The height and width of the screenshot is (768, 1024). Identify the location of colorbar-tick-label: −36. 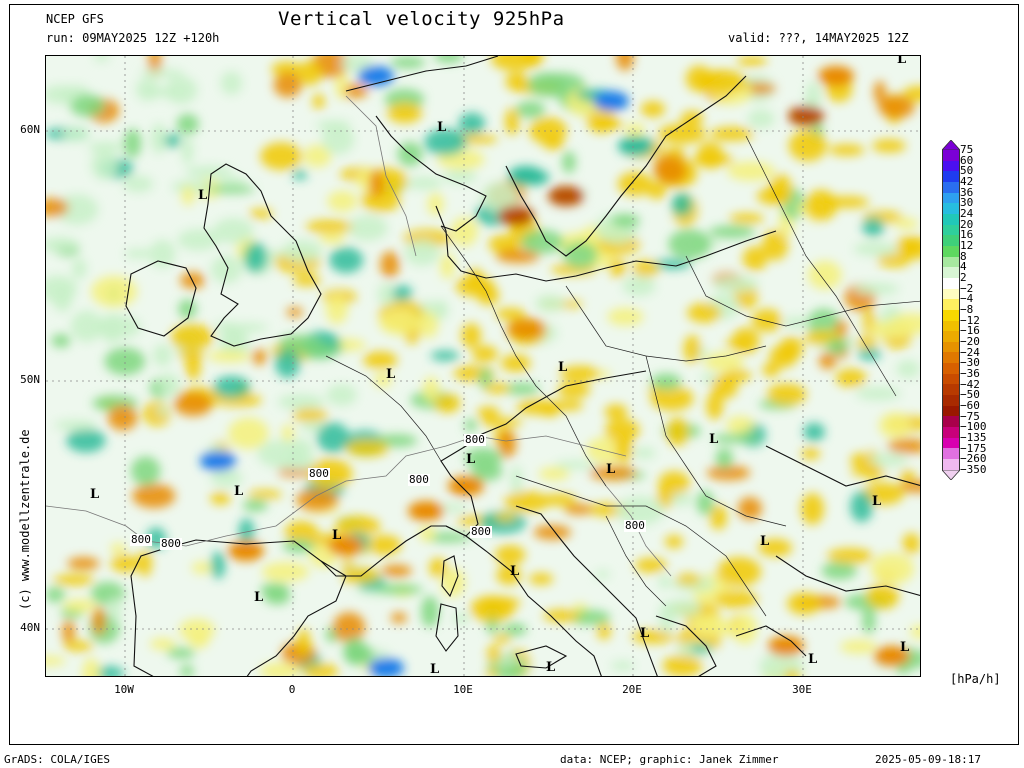
(970, 373).